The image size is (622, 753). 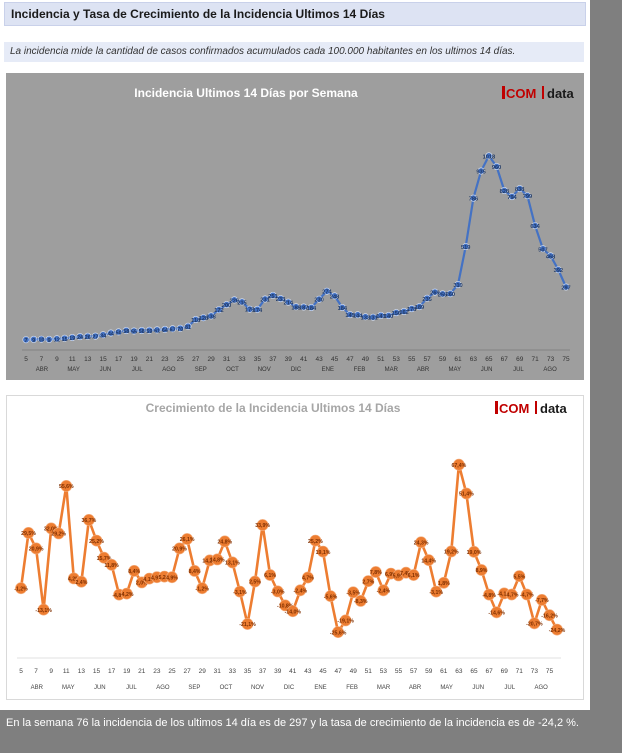 What do you see at coordinates (249, 311) in the screenshot?
I see `data-label: 175` at bounding box center [249, 311].